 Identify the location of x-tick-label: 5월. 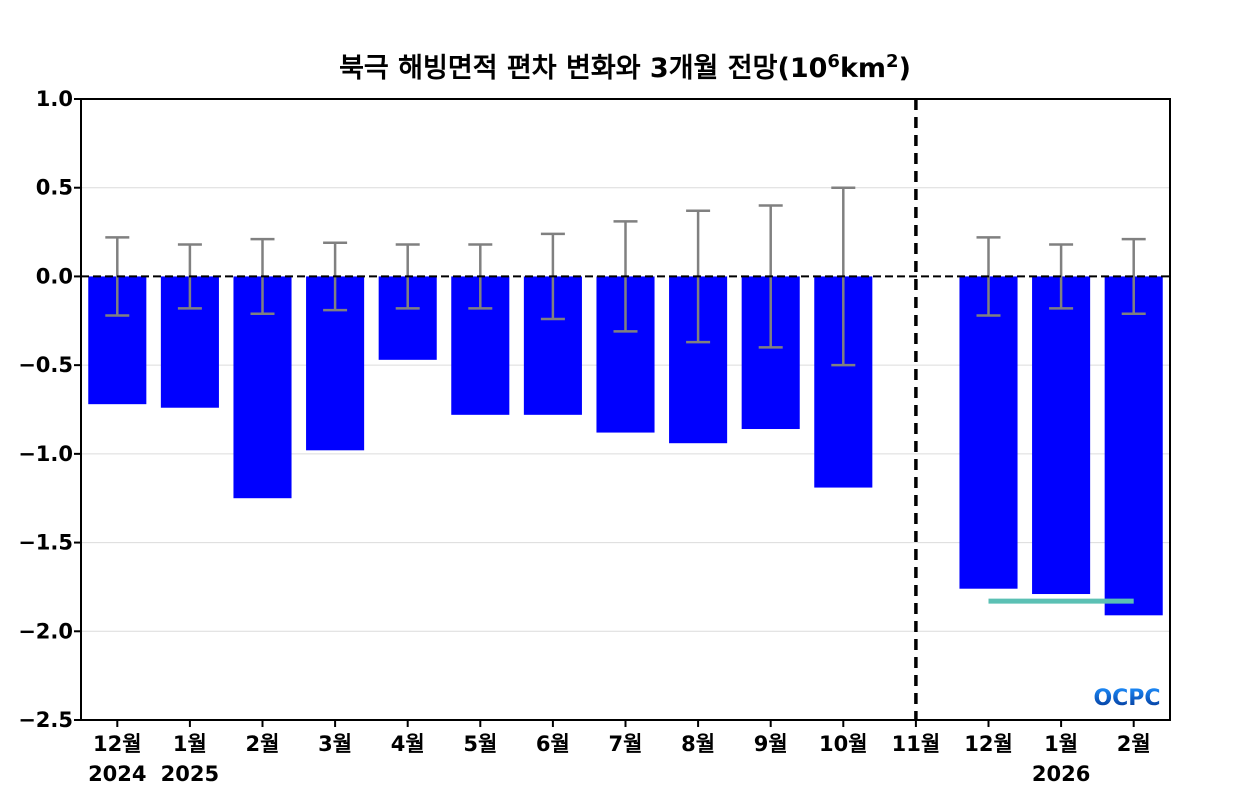
(480, 744).